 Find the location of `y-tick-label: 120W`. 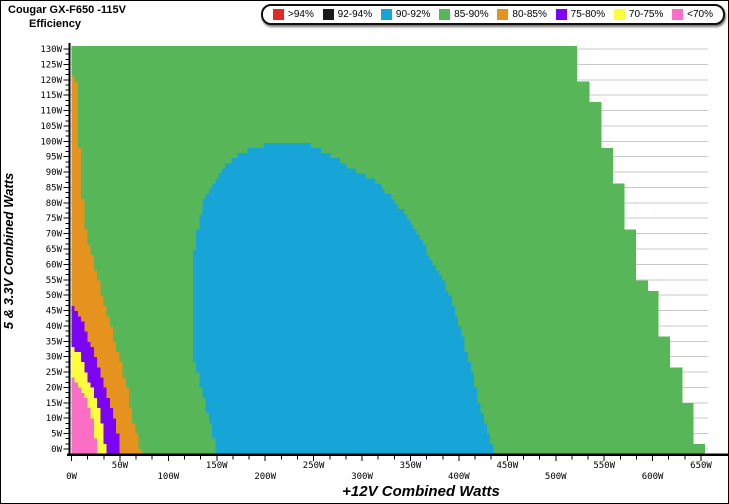

y-tick-label: 120W is located at coordinates (51, 81).